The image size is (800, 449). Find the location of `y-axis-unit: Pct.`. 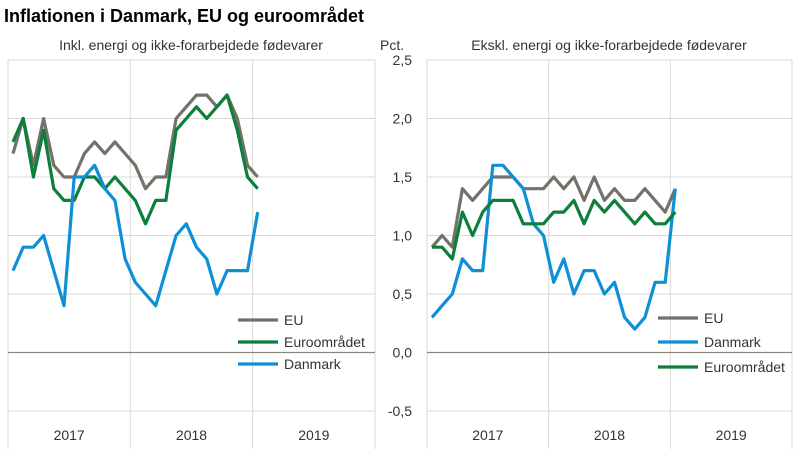

y-axis-unit: Pct. is located at coordinates (392, 45).